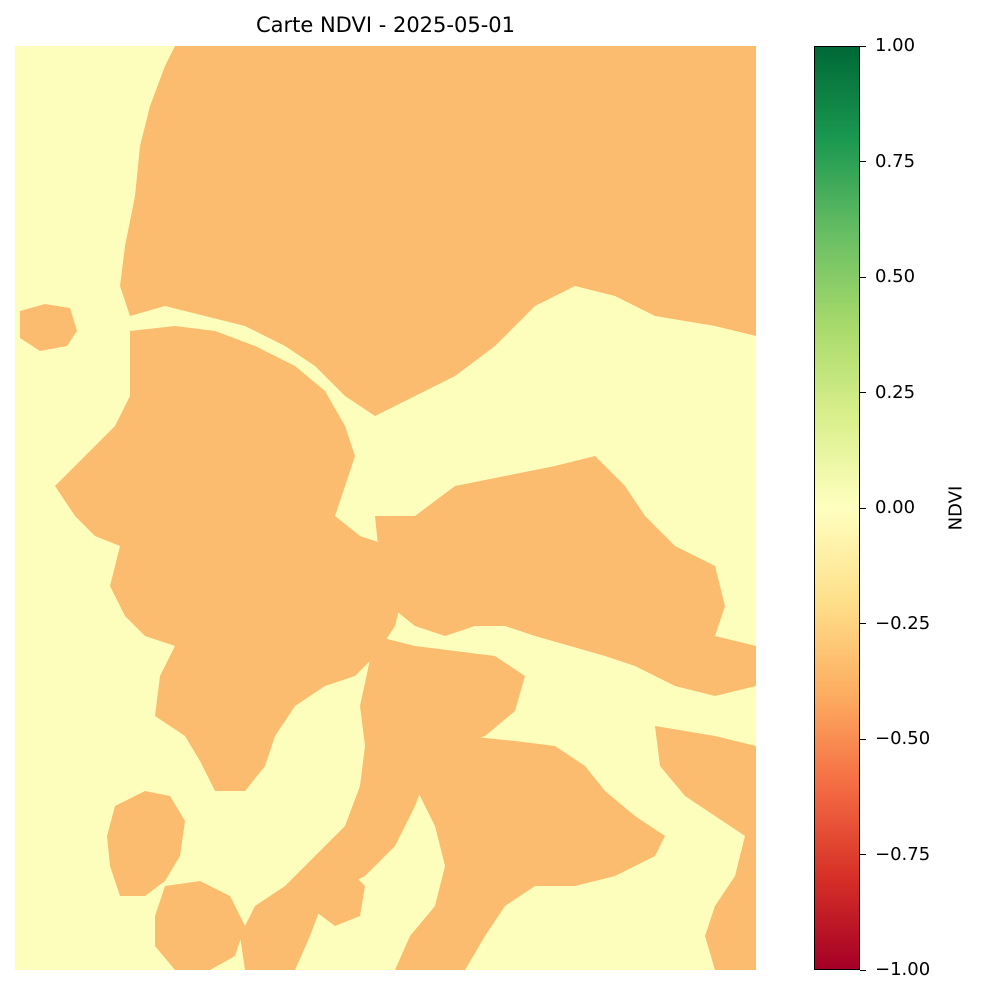  What do you see at coordinates (895, 161) in the screenshot?
I see `colorbar-tick-label: 0.75` at bounding box center [895, 161].